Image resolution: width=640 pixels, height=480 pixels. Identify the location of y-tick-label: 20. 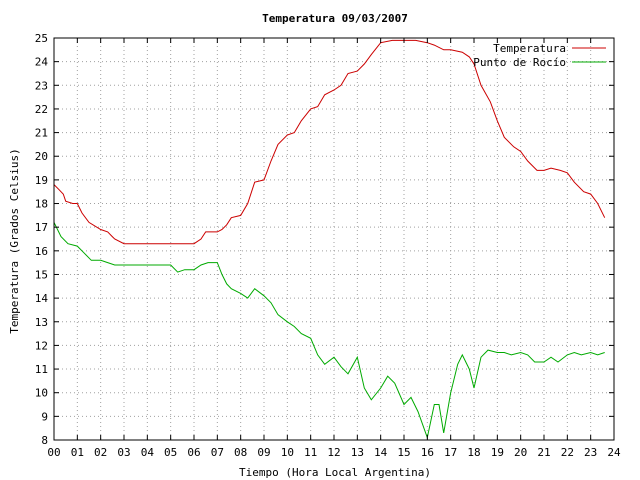
(41, 156).